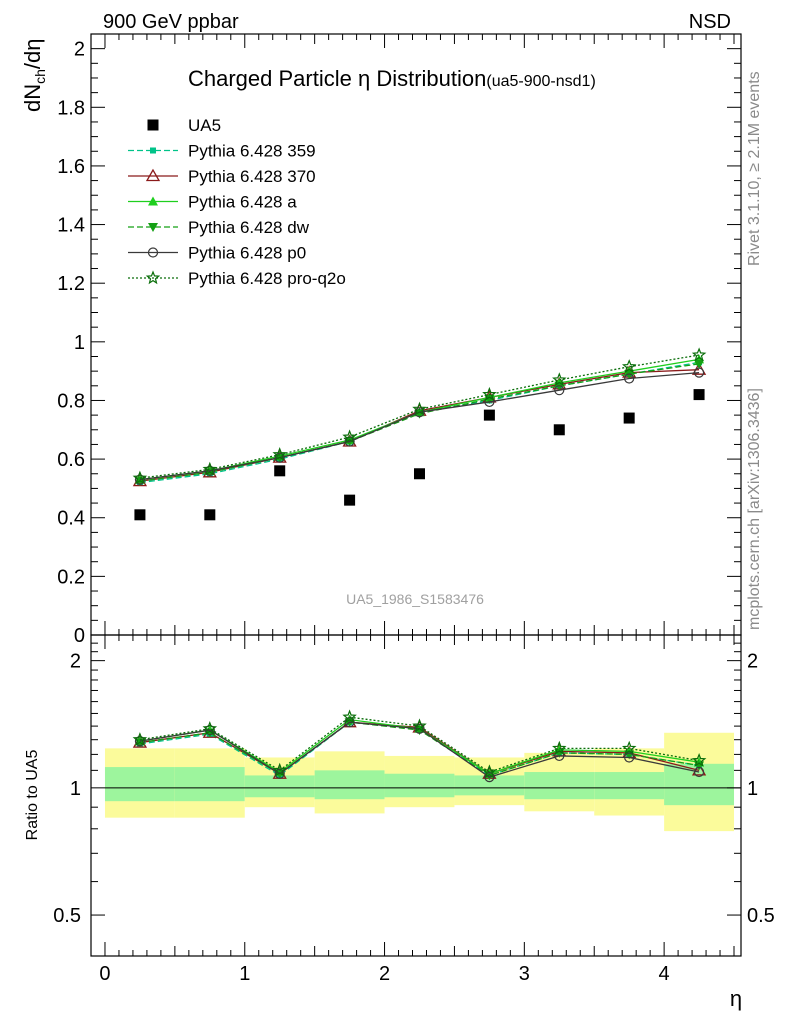 The image size is (786, 1024). What do you see at coordinates (67, 916) in the screenshot?
I see `y-tick-label-ratio: 0.5` at bounding box center [67, 916].